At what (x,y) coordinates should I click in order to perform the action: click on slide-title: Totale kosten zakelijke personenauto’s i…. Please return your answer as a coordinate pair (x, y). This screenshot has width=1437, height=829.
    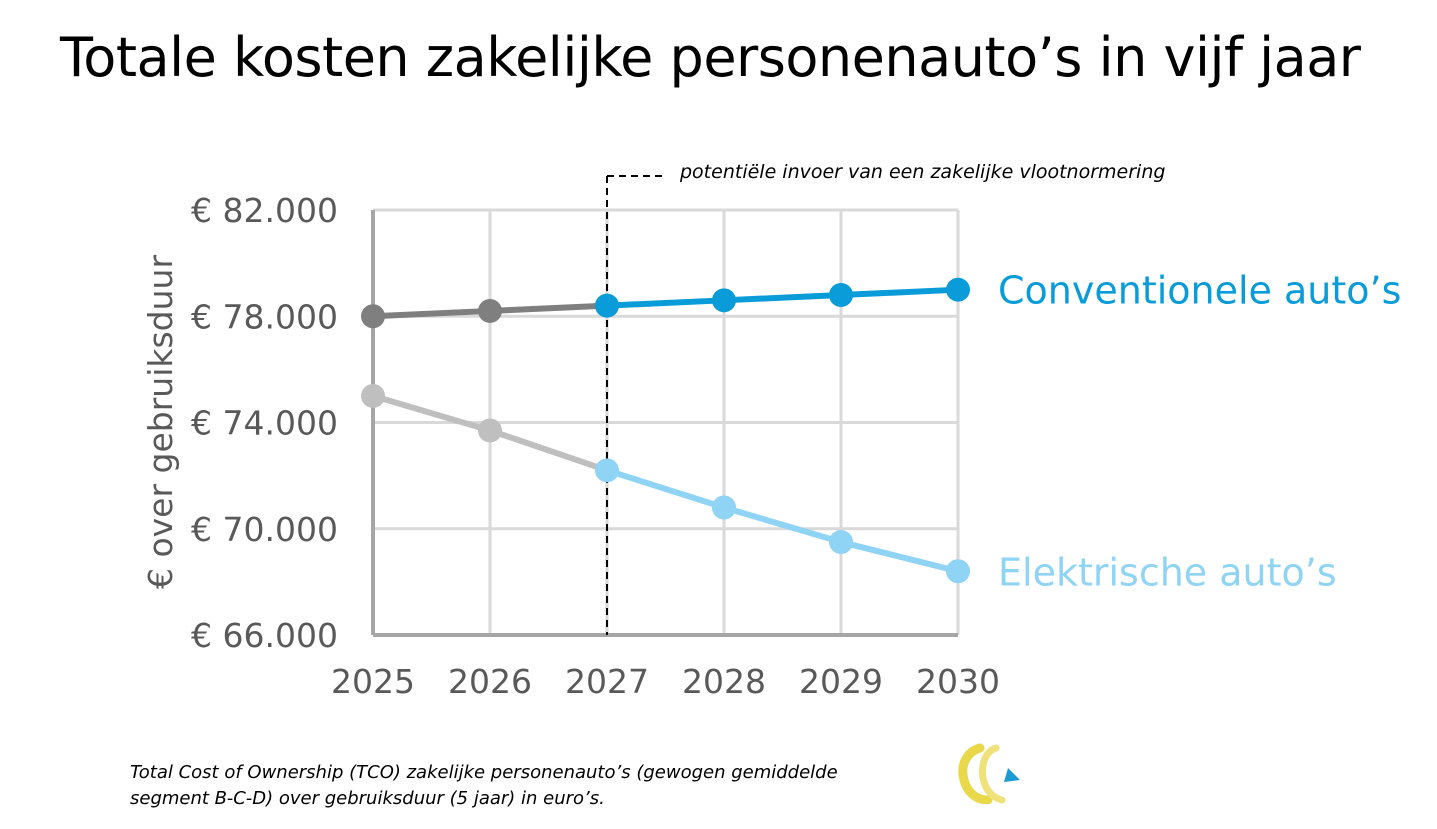
    Looking at the image, I should click on (710, 57).